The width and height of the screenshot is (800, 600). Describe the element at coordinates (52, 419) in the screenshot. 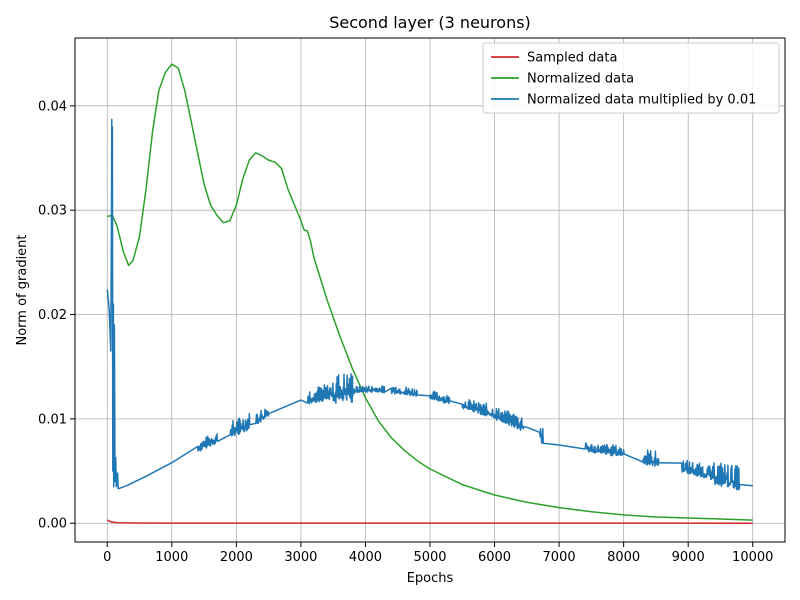

I see `y-tick-label: 0.01` at that location.